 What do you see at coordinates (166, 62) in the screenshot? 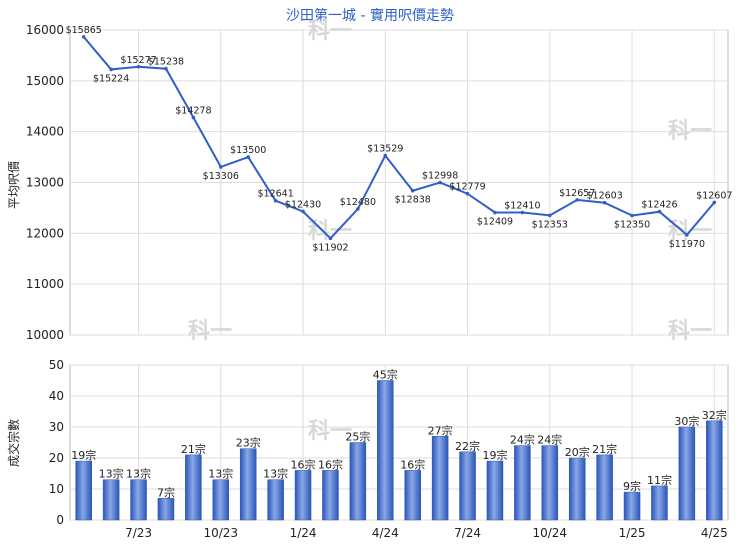
I see `line-data-label: $15238` at bounding box center [166, 62].